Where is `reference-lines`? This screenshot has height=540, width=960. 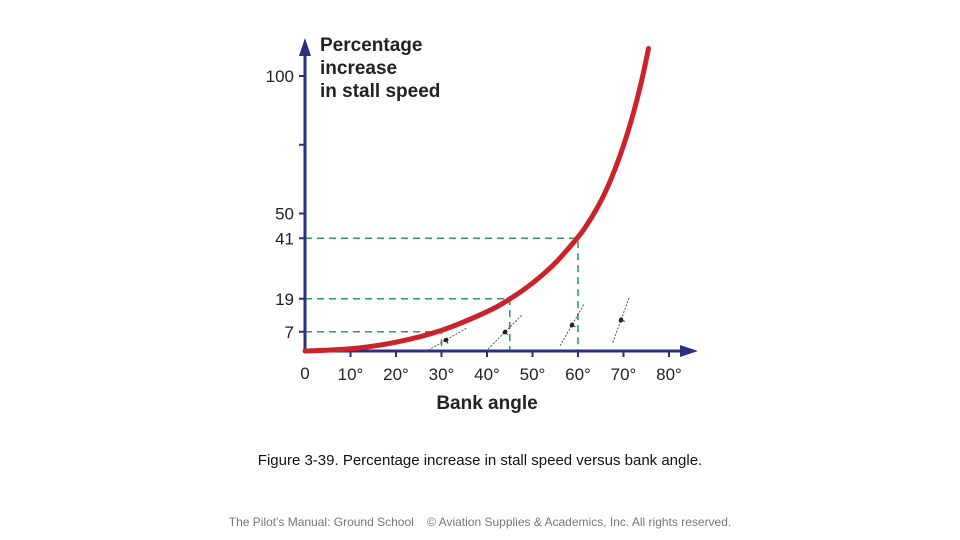
reference-lines is located at coordinates (442, 294).